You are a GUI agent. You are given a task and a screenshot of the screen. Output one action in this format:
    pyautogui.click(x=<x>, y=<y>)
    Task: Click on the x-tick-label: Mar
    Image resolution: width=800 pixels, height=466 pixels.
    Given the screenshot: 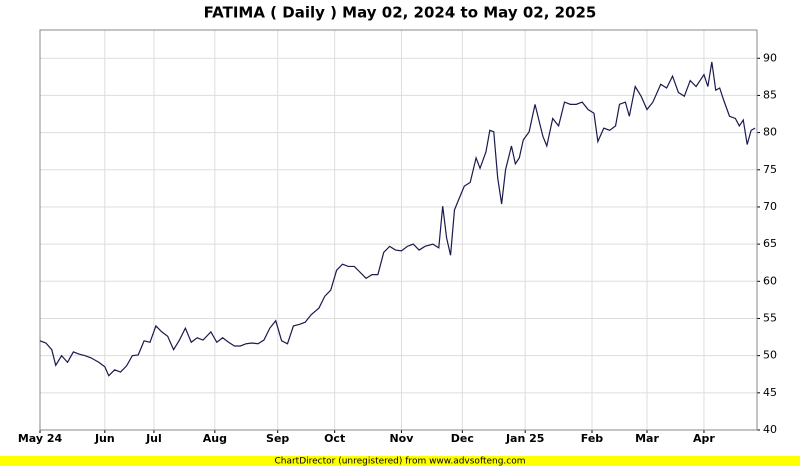 What is the action you would take?
    pyautogui.click(x=647, y=438)
    